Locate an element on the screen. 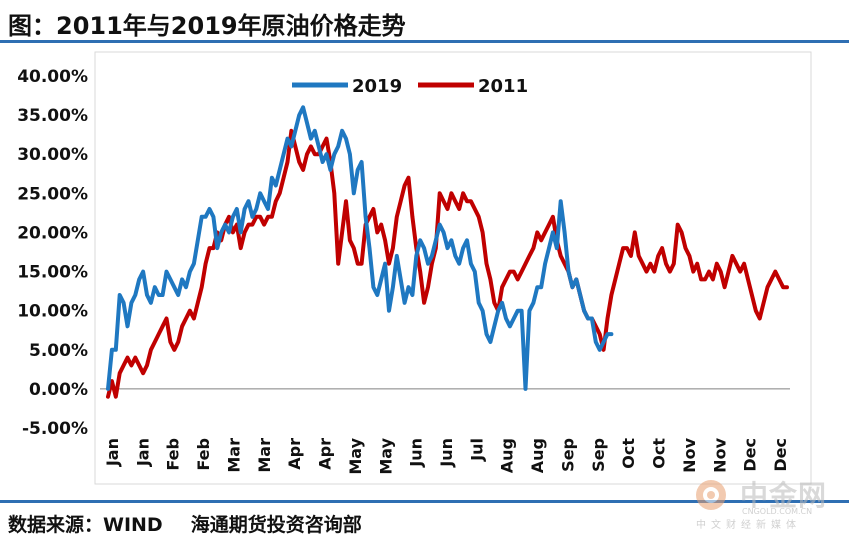 The height and width of the screenshot is (542, 849). legend-label-2011: 2011 is located at coordinates (503, 86).